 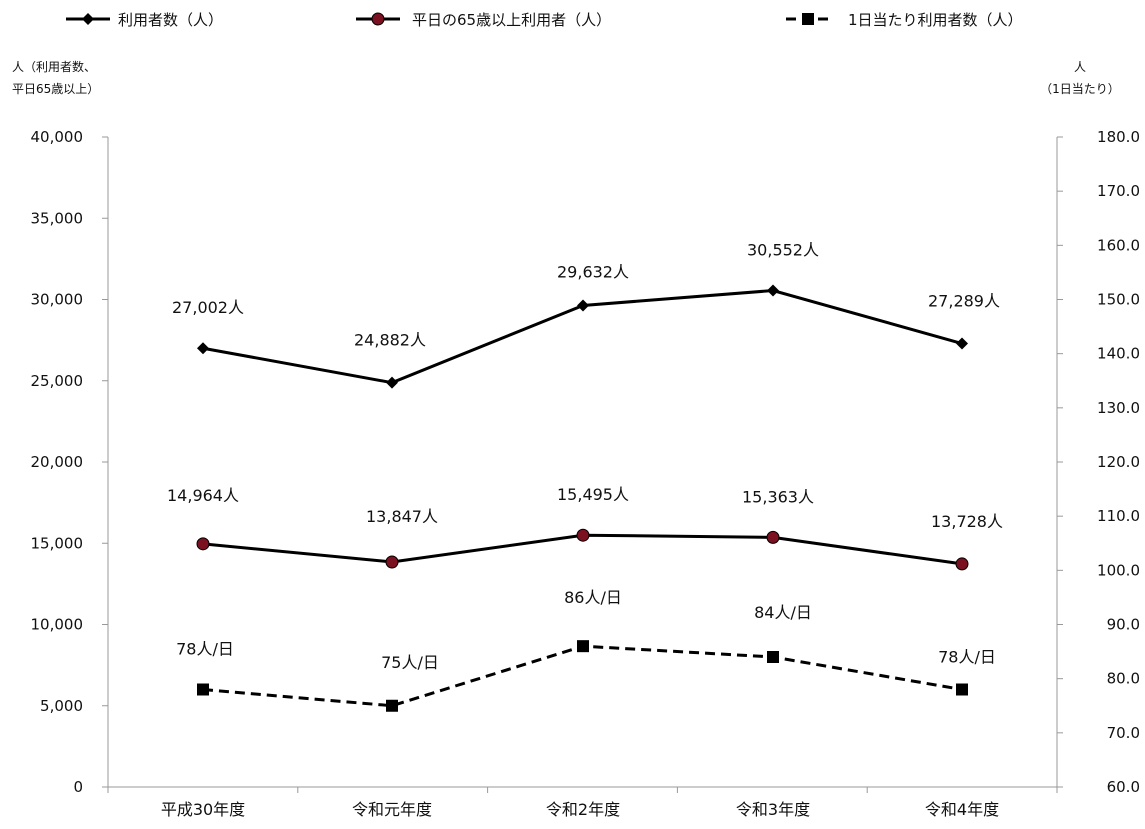 I want to click on right-tick-label: 140.0, so click(x=1118, y=354).